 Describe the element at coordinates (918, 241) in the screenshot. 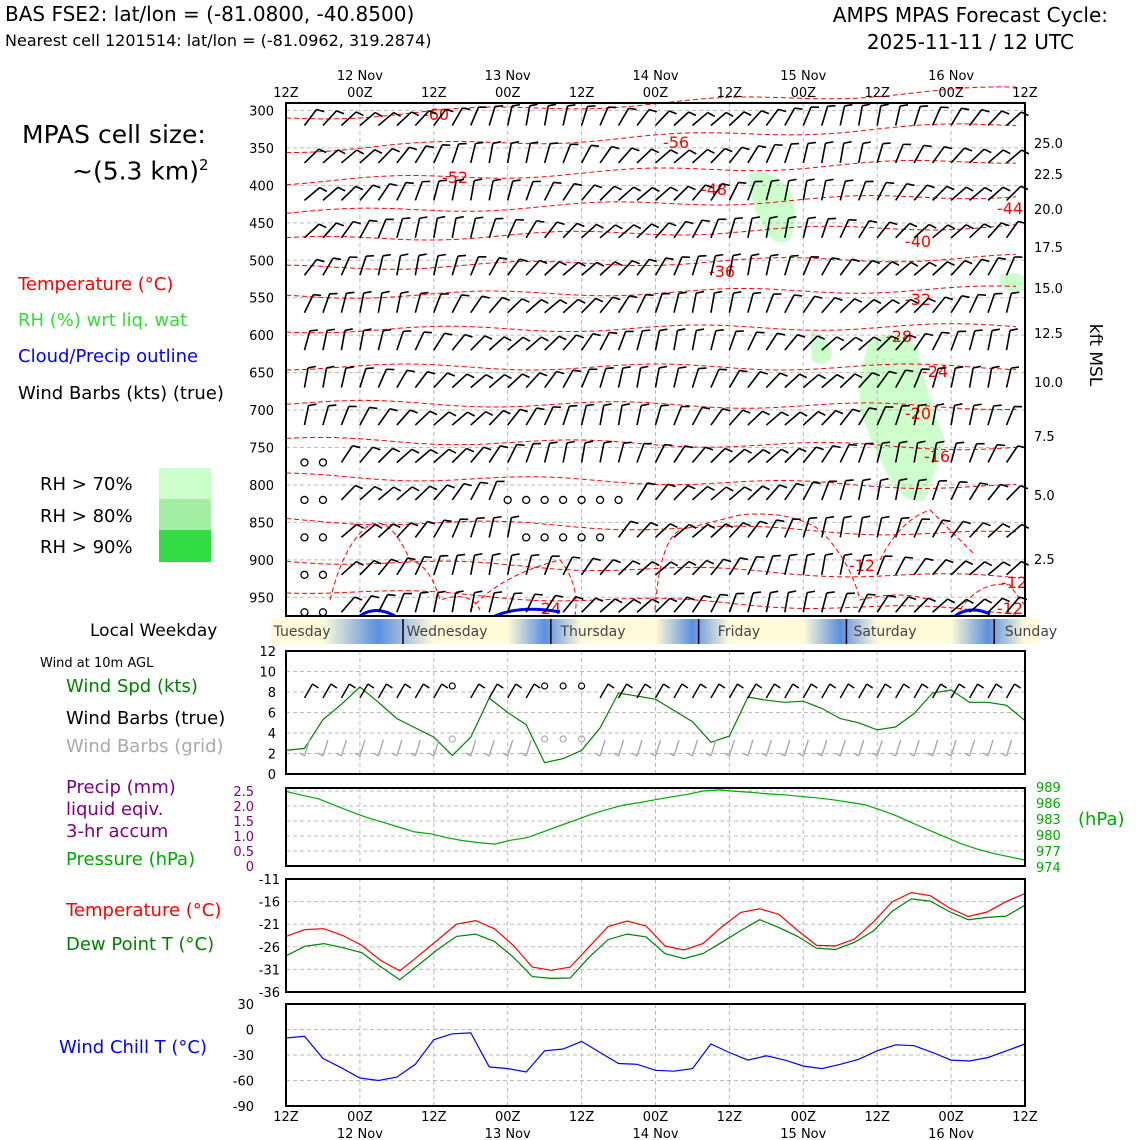

I see `temperature-contour-label: -40` at that location.